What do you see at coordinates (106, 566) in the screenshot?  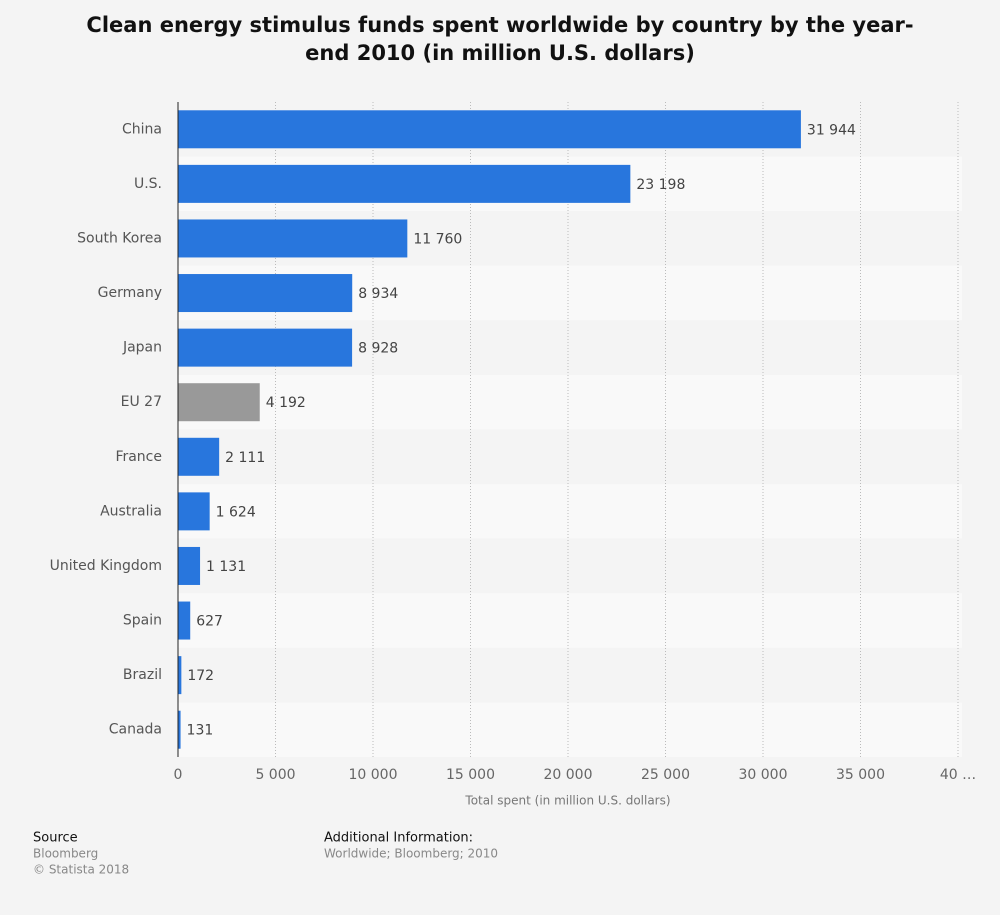 I see `y-tick-label: United Kingdom` at bounding box center [106, 566].